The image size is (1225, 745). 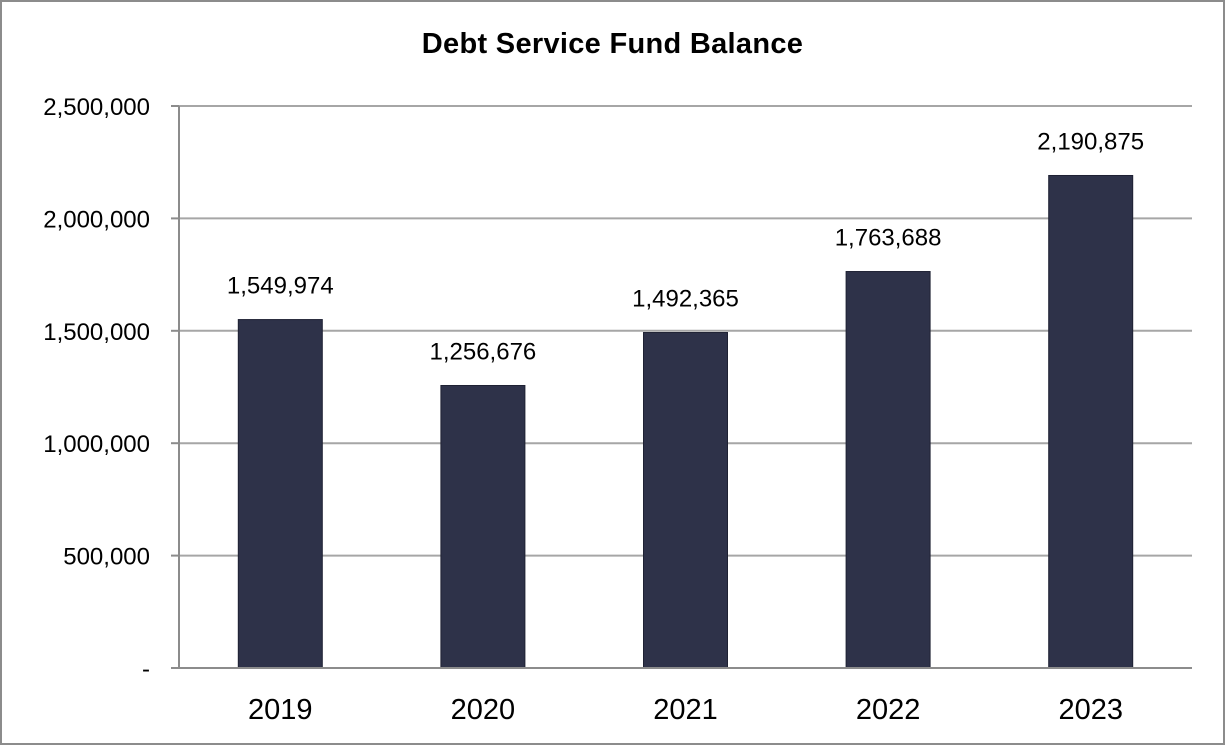 What do you see at coordinates (483, 710) in the screenshot?
I see `x-tick-label: 2020` at bounding box center [483, 710].